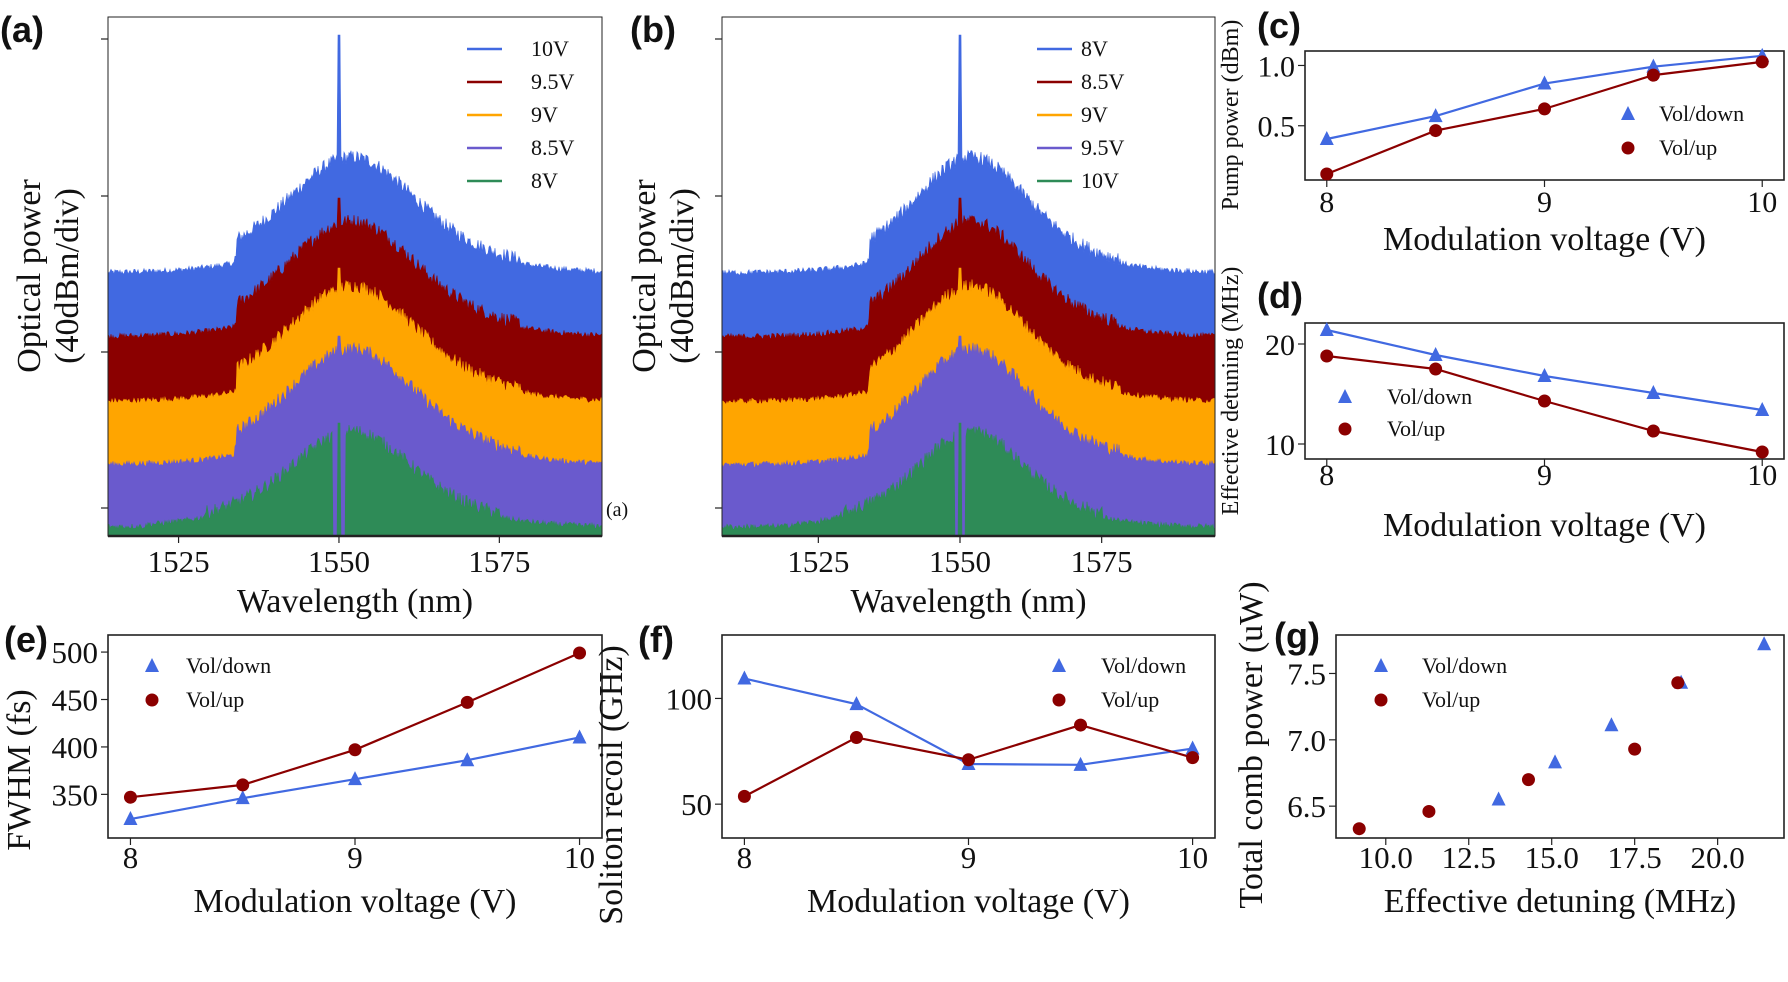 Image resolution: width=1788 pixels, height=982 pixels. I want to click on spectra, so click(968, 285).